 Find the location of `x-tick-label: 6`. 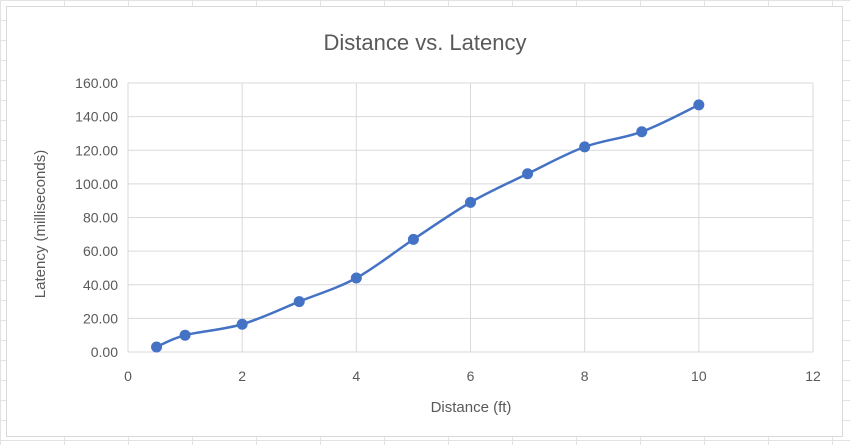

x-tick-label: 6 is located at coordinates (471, 376).